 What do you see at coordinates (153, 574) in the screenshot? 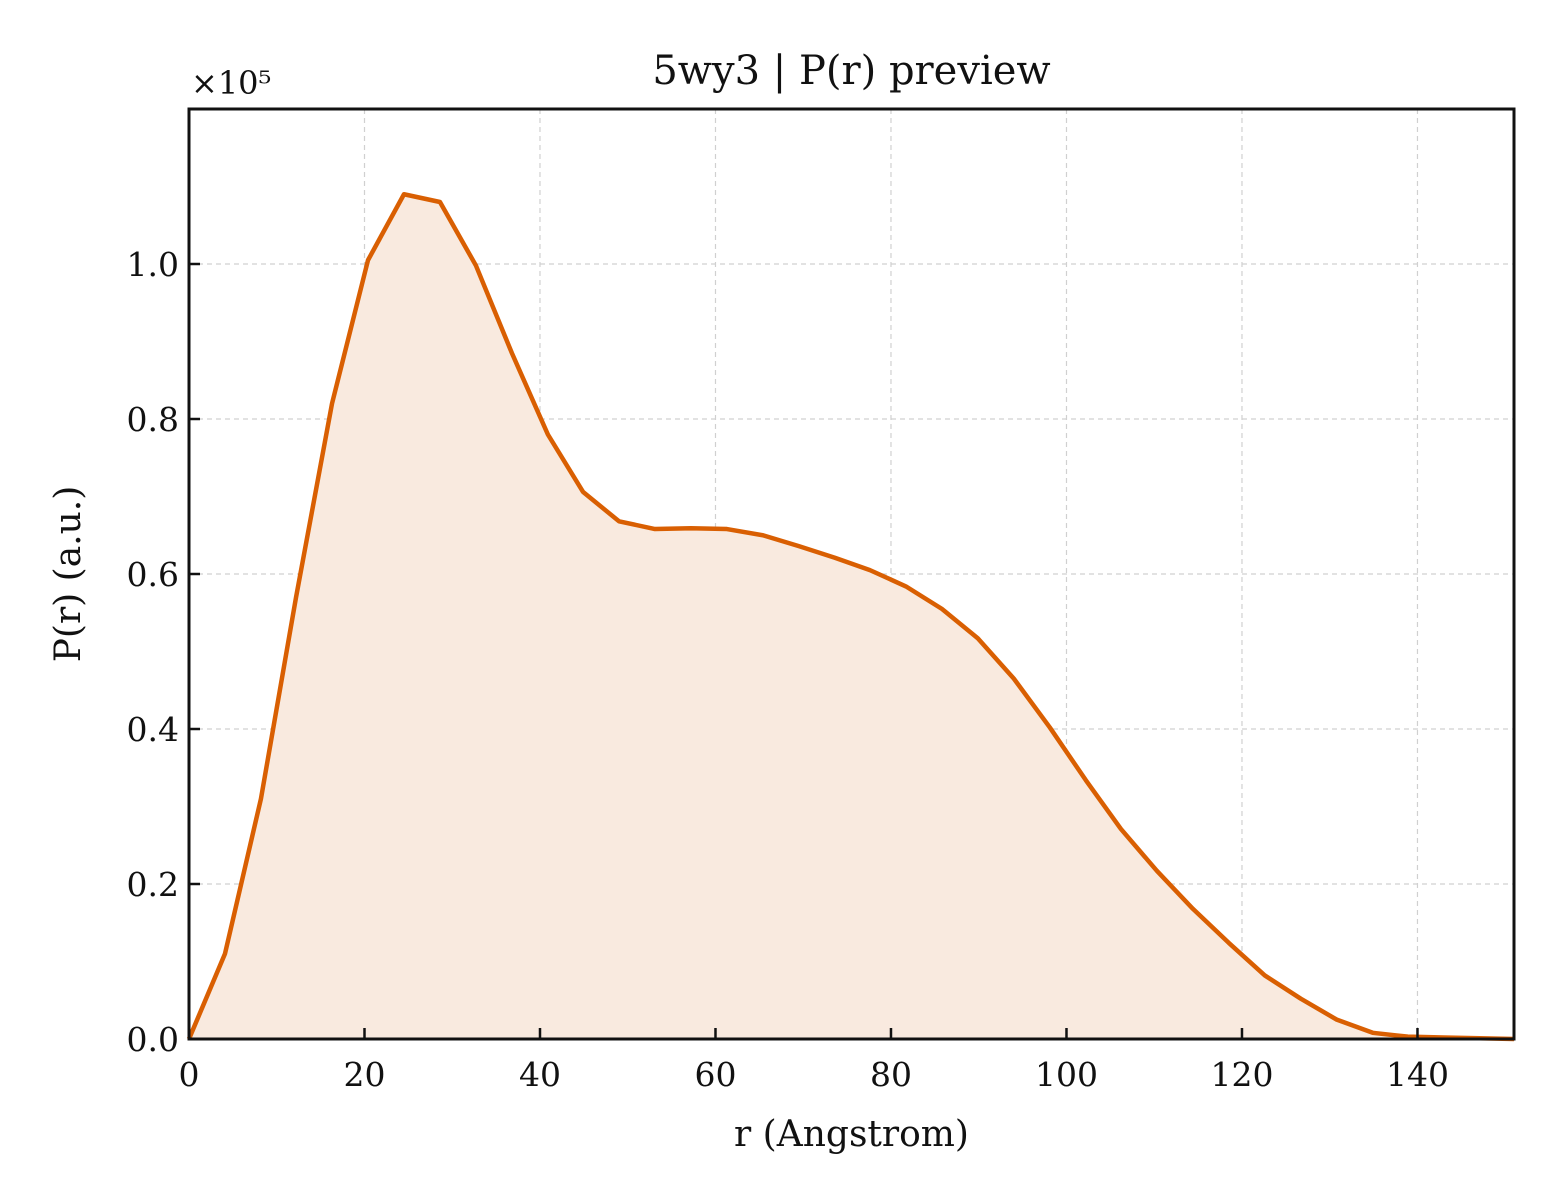
I see `y-tick-label: 0.6` at bounding box center [153, 574].